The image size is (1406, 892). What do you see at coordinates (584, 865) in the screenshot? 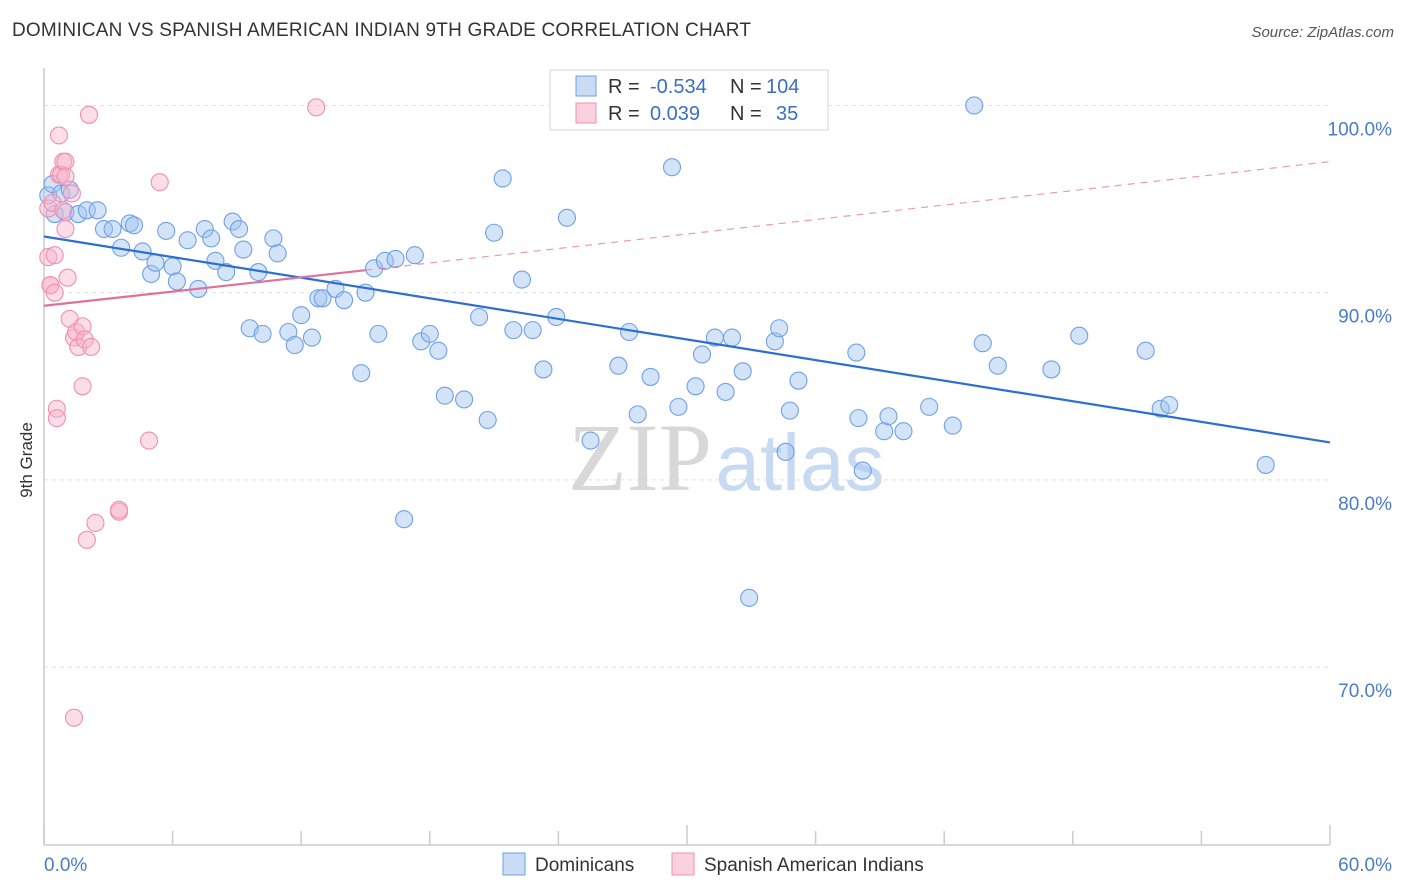
I see `series-legend-label-dominicans: Dominicans` at bounding box center [584, 865].